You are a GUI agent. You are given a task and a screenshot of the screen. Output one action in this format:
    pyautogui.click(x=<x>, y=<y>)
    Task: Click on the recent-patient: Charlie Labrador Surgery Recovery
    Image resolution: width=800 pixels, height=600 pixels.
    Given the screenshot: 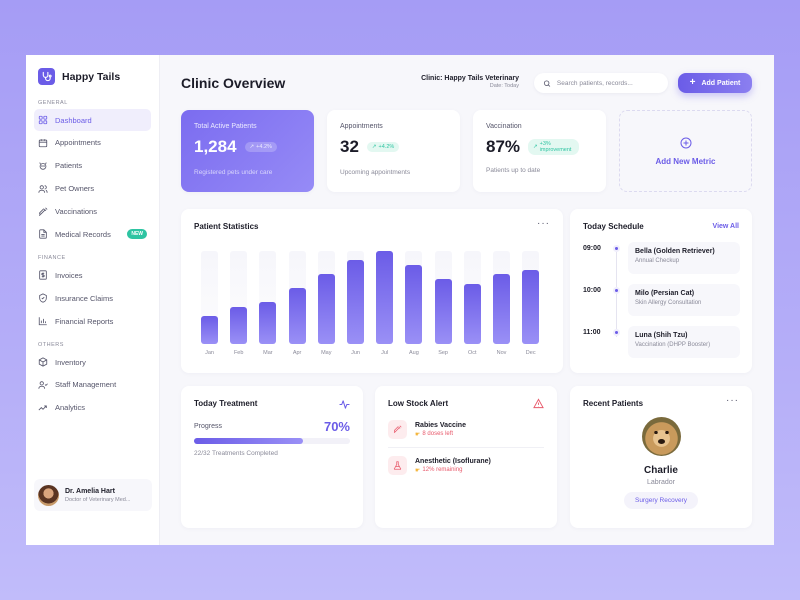 What is the action you would take?
    pyautogui.click(x=661, y=463)
    